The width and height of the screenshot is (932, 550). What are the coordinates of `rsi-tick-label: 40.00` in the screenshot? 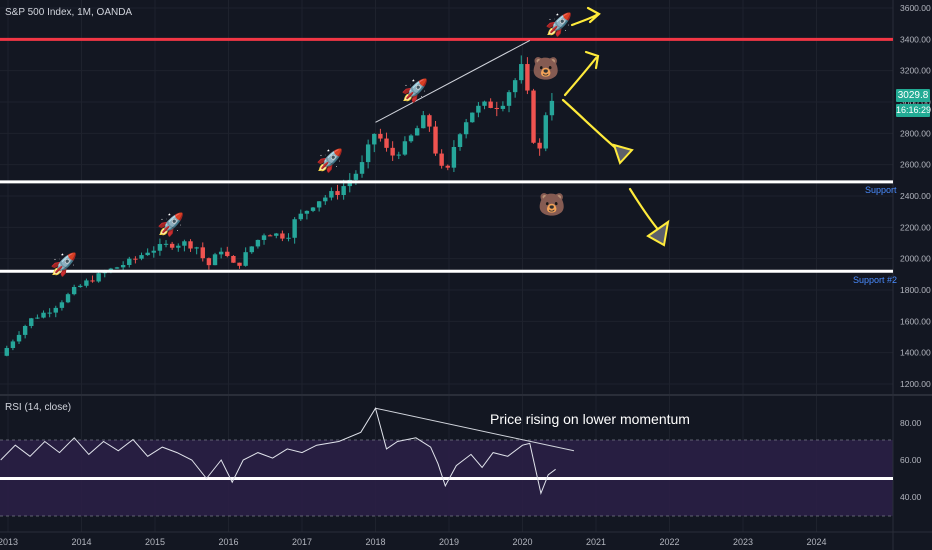 It's located at (911, 497).